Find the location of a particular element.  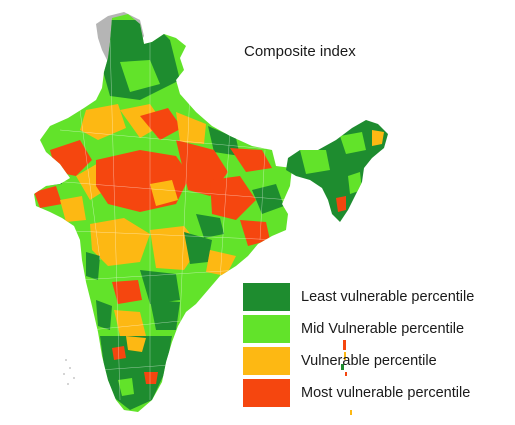

andaman-nicobar-islands is located at coordinates (346, 377).